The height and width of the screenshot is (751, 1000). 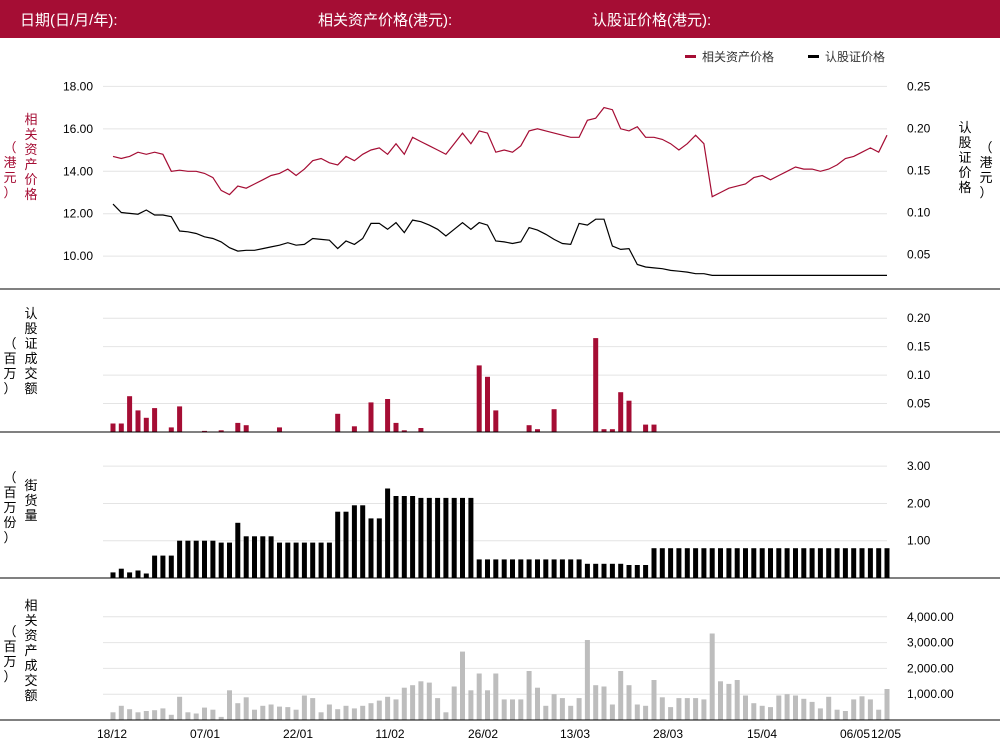 What do you see at coordinates (10, 654) in the screenshot?
I see `underlying-turnover-axis-unit: （百万）` at bounding box center [10, 654].